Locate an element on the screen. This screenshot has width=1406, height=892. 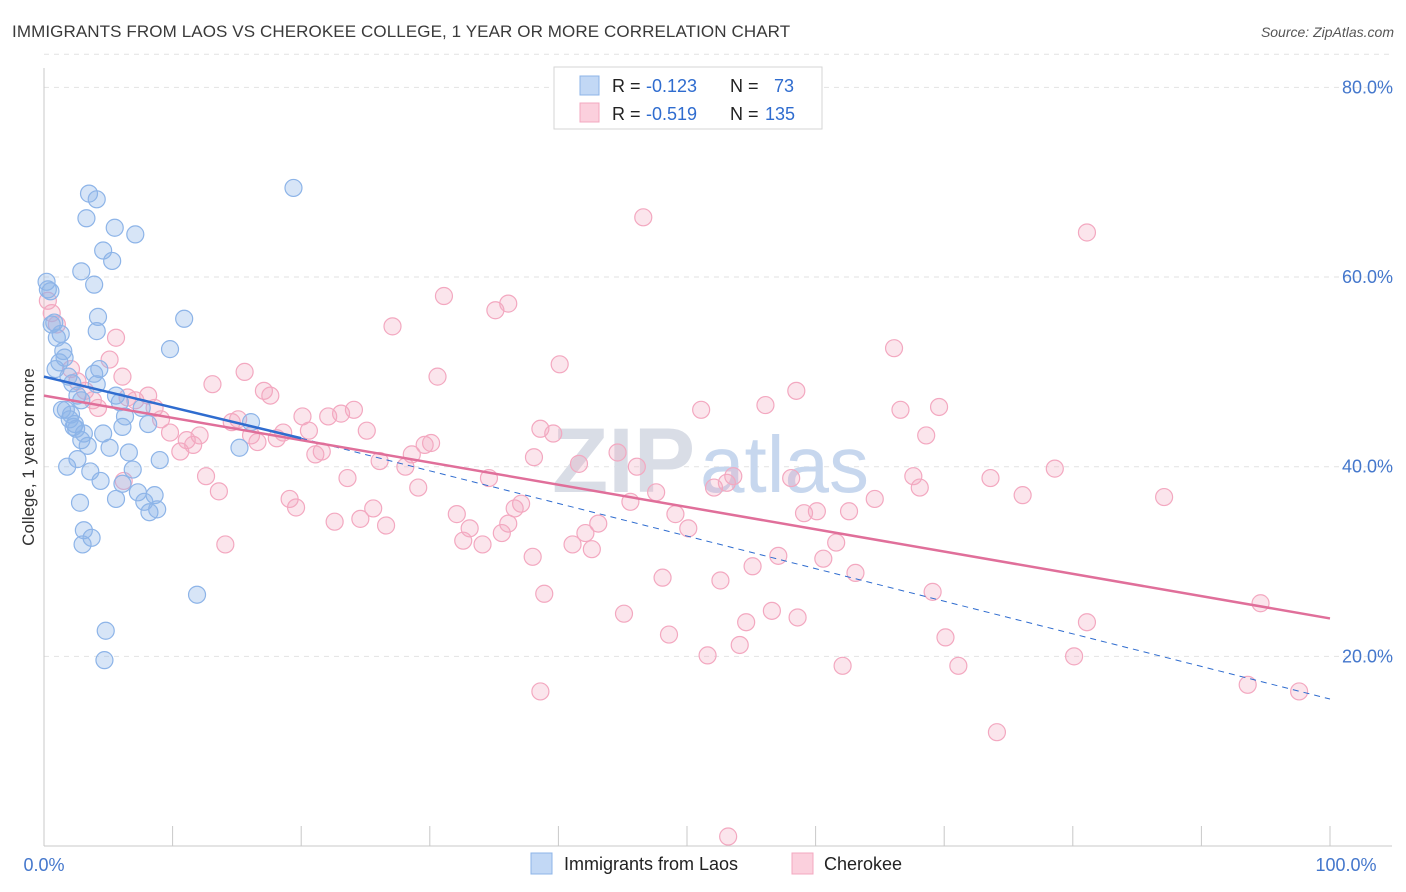
stats-legend-swatch-laos is located at coordinates (589, 85).